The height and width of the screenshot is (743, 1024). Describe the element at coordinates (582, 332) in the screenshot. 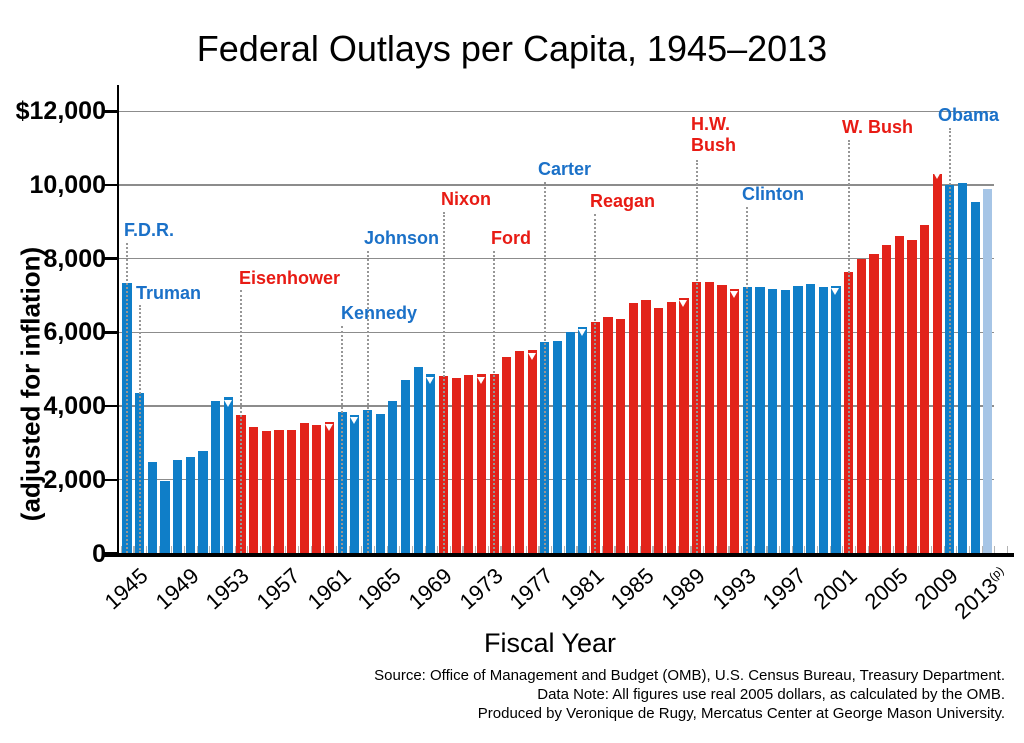

I see `transition-marker-1981` at that location.